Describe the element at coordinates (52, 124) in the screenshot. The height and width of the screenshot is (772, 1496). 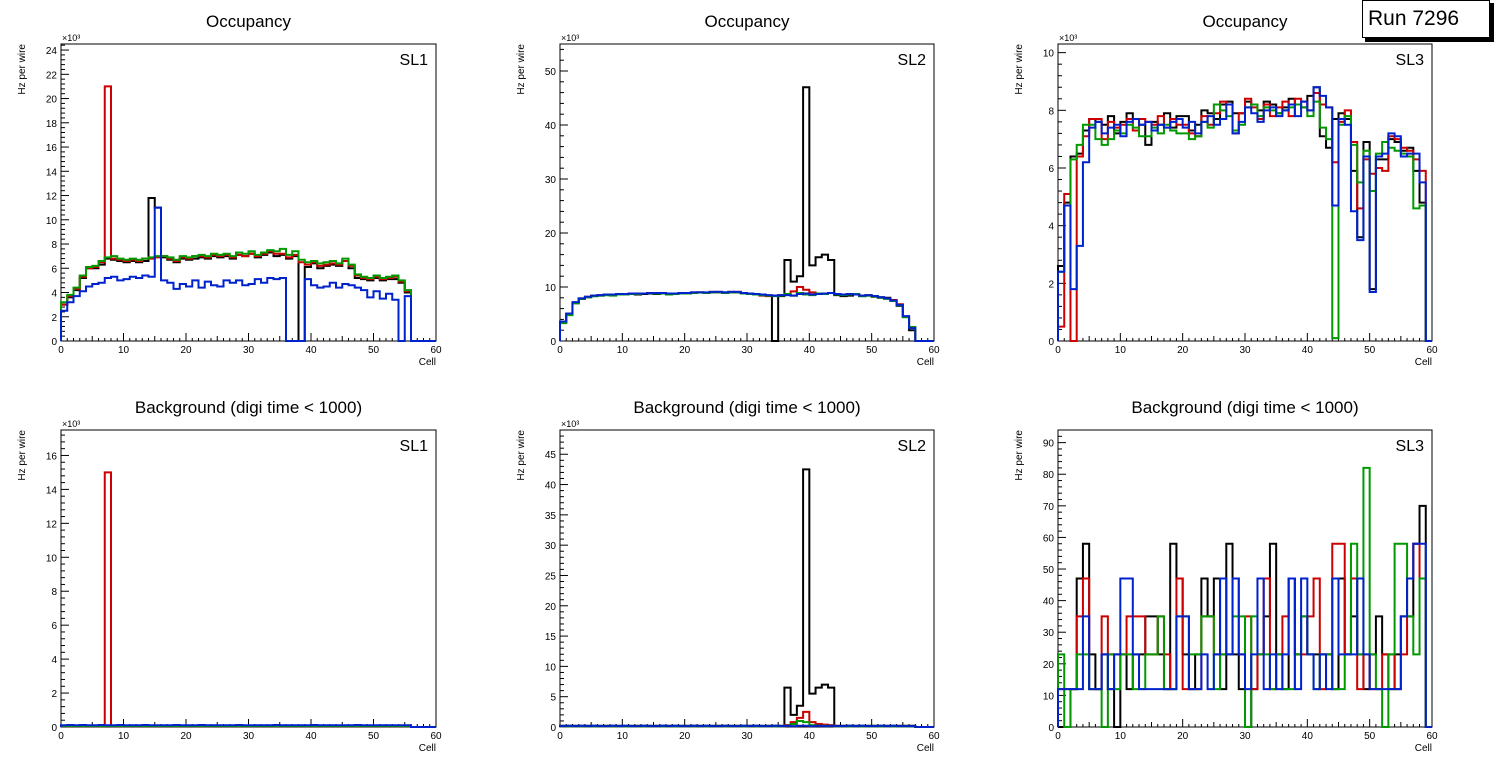
I see `y-tick-label: 18` at that location.